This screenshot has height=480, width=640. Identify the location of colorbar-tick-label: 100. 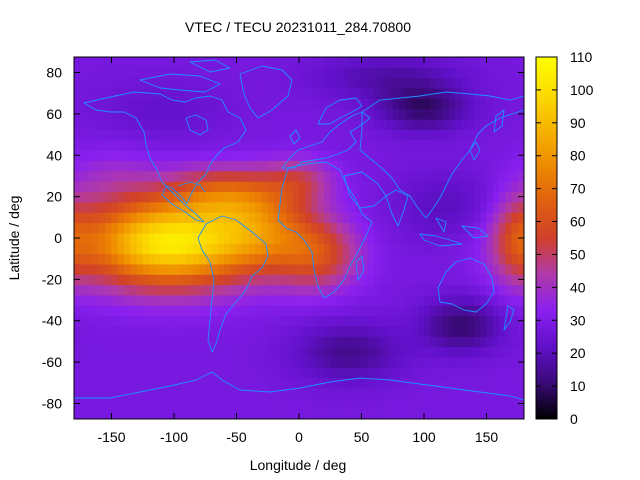
(582, 90).